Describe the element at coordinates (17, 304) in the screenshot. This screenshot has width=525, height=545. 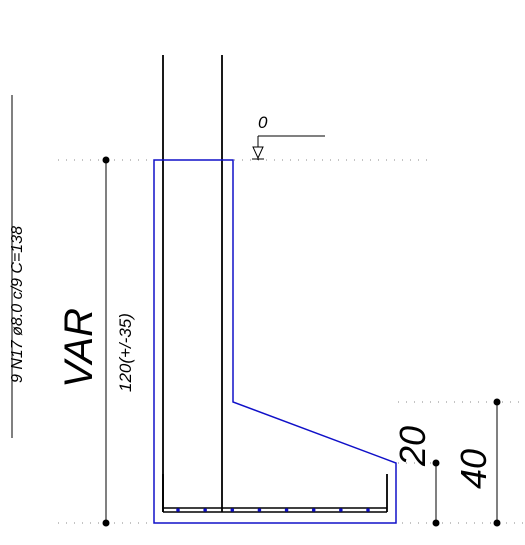
I see `rebar-spec-label: 9 N17 ø8.0 c/9 C=138` at that location.